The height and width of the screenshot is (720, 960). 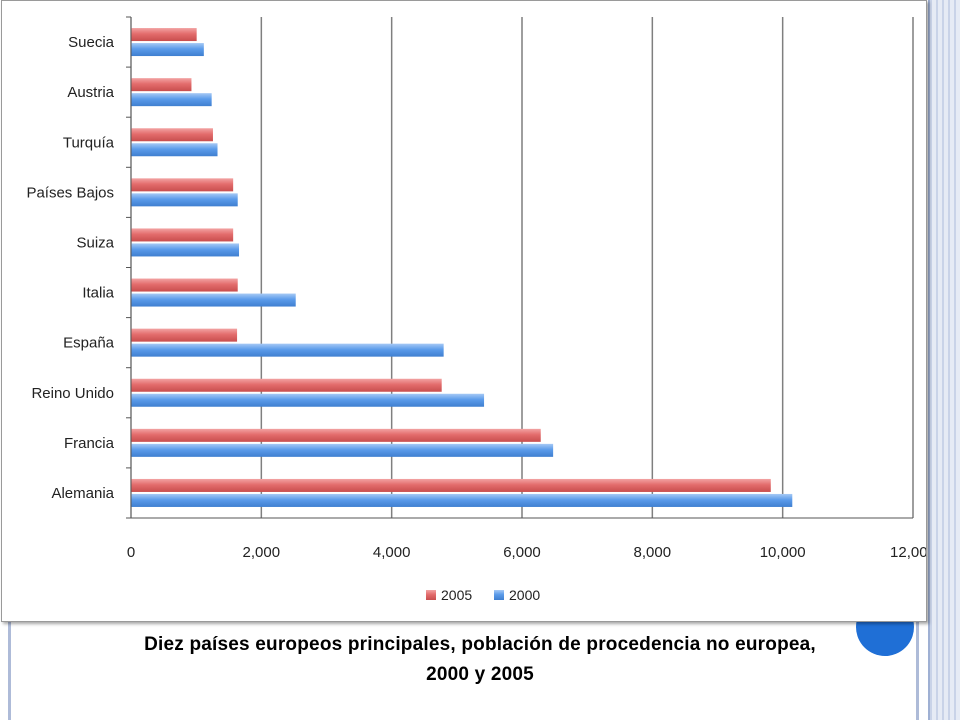 What do you see at coordinates (392, 552) in the screenshot?
I see `x-tick-label: 4,000` at bounding box center [392, 552].